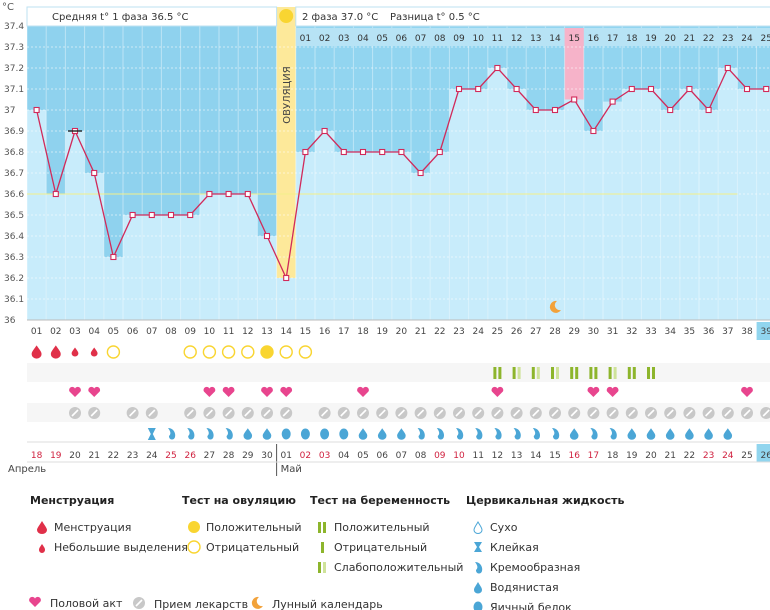 The width and height of the screenshot is (770, 610). I want to click on month-label-may: Май, so click(291, 469).